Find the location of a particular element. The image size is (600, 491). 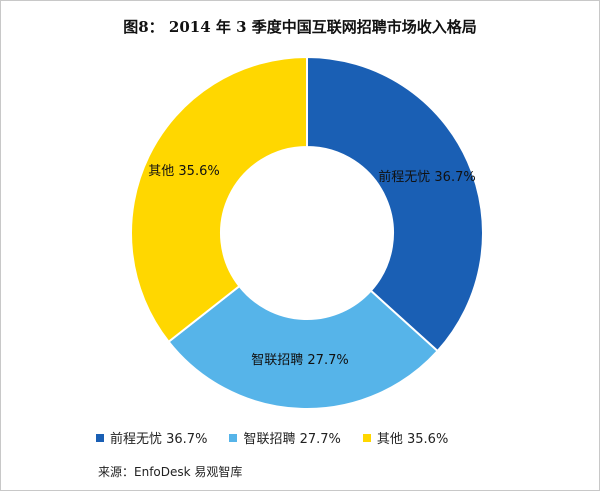

legend-item-other: 其他 35.6% is located at coordinates (405, 437).